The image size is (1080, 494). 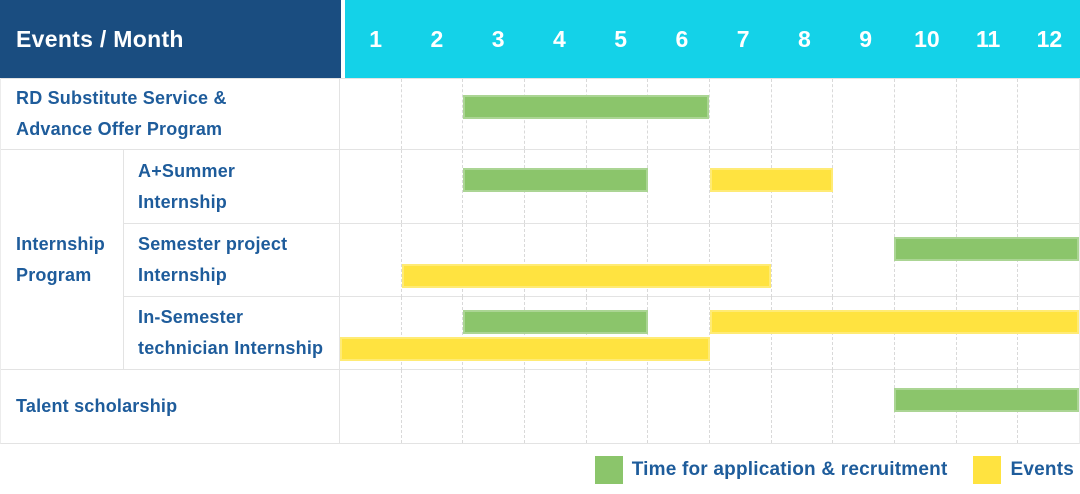 I want to click on row-label: In-Semester technician Internship, so click(x=232, y=333).